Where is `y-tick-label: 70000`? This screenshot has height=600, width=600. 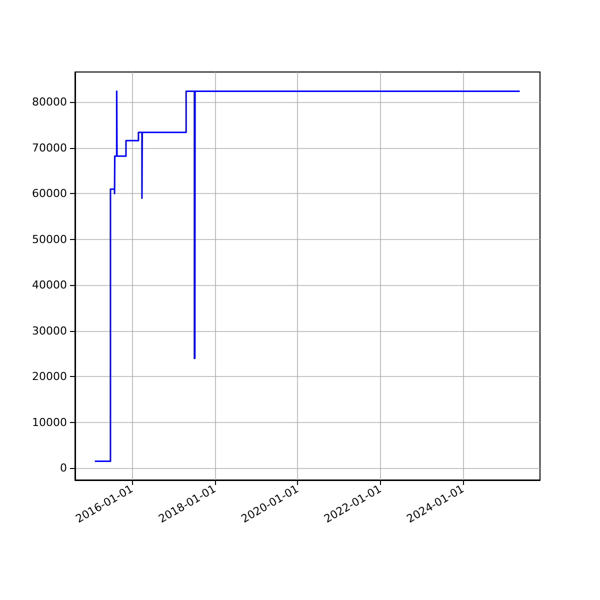 y-tick-label: 70000 is located at coordinates (49, 147).